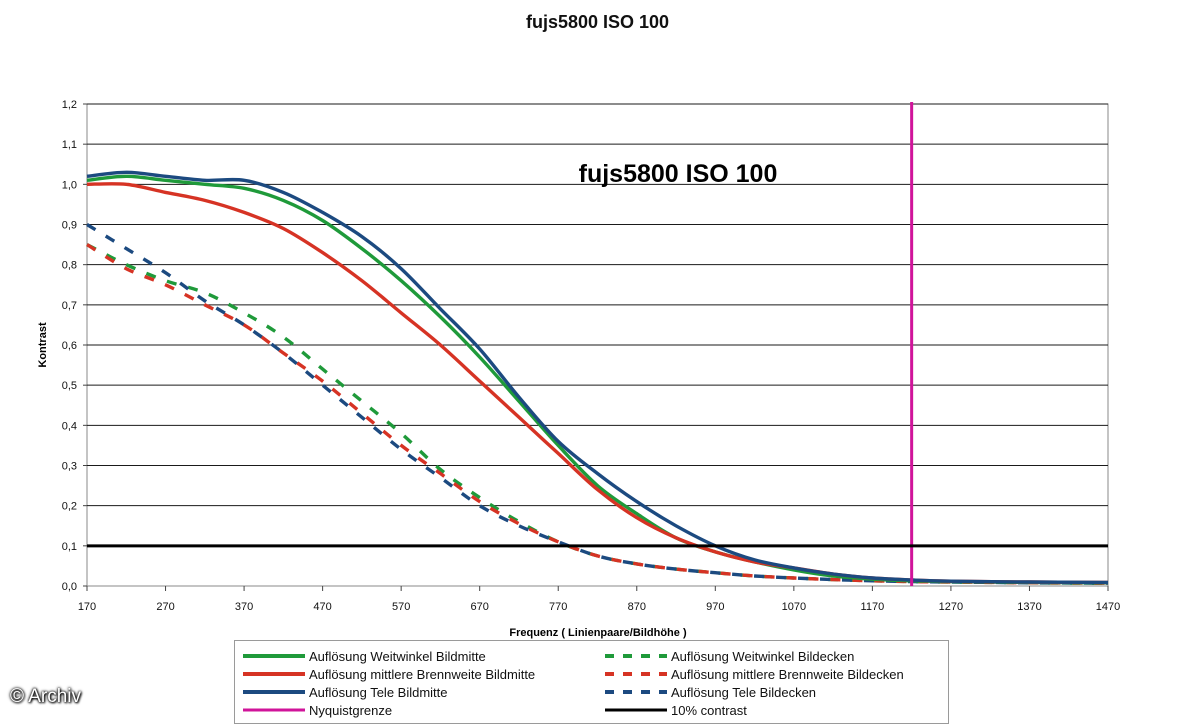 Image resolution: width=1200 pixels, height=724 pixels. I want to click on x-tick-label: 1470, so click(1108, 607).